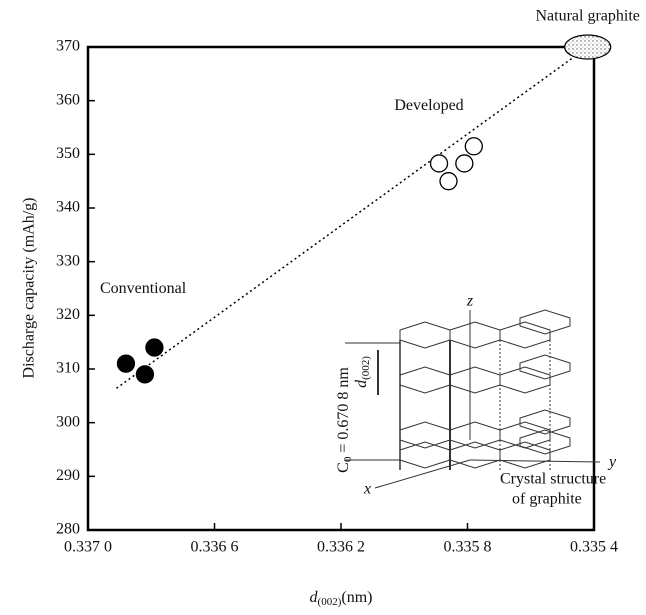 This screenshot has height=615, width=646. I want to click on x-tick-label: 0.336 2, so click(341, 547).